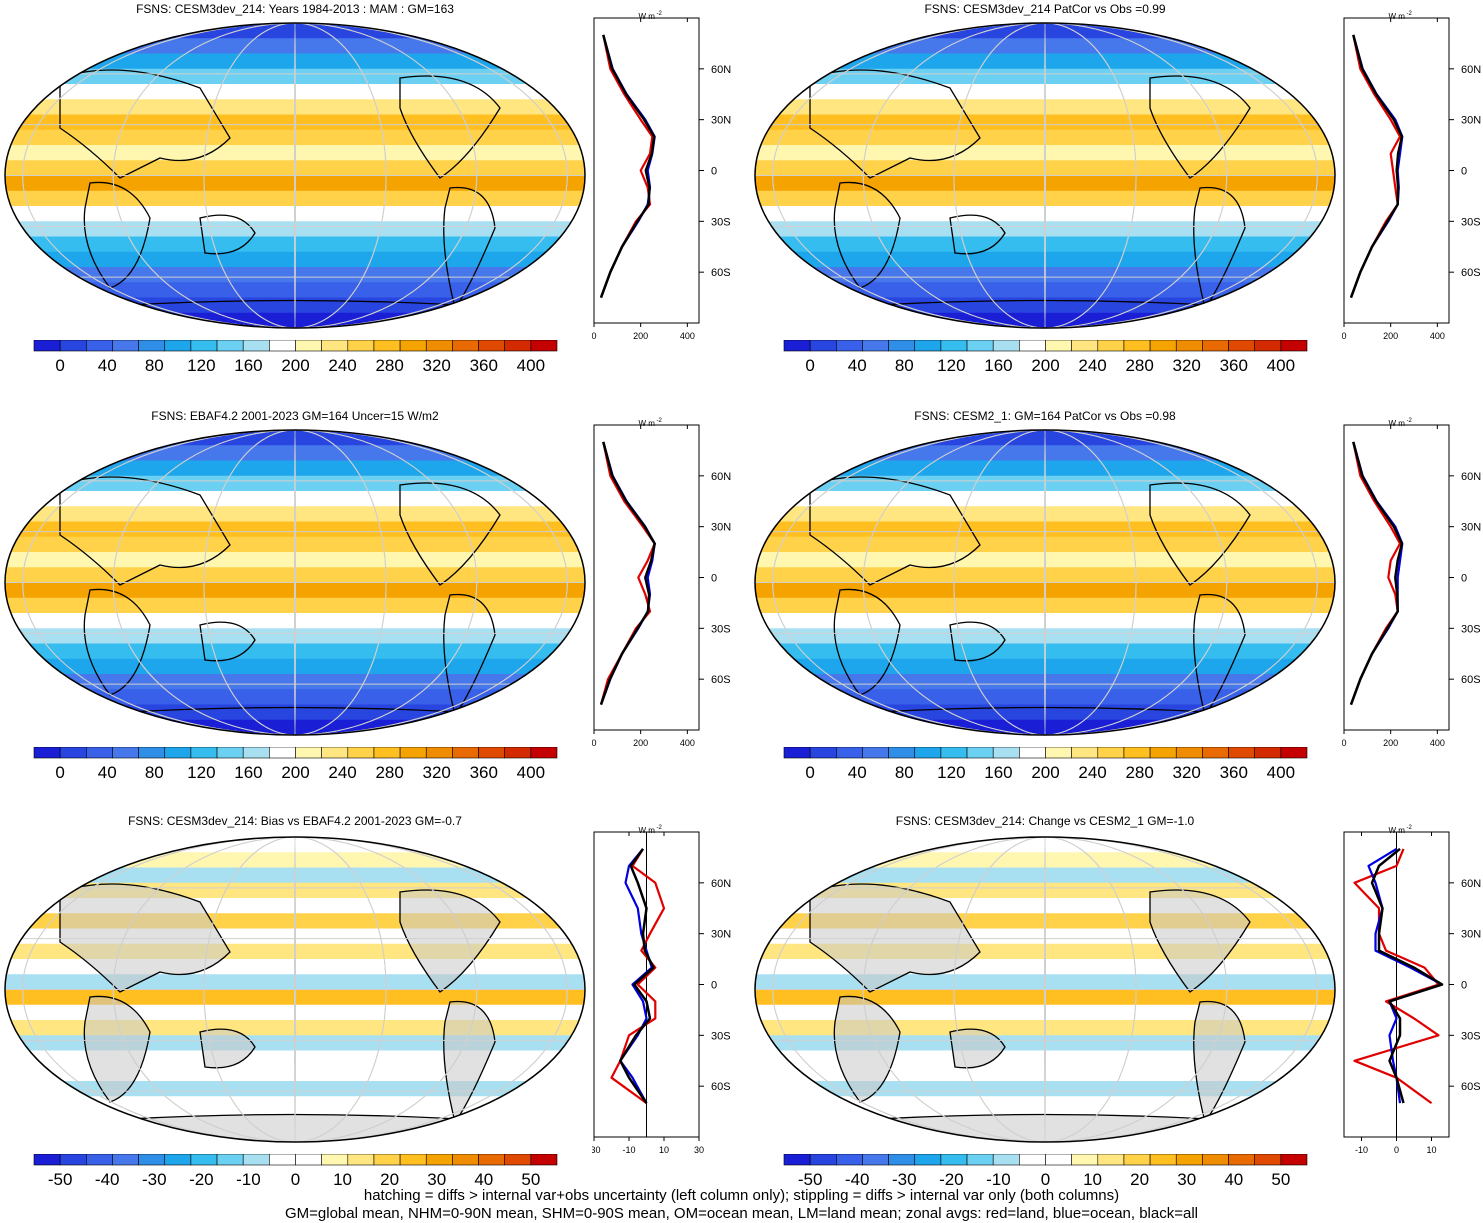 Image resolution: width=1483 pixels, height=1223 pixels. I want to click on zonal-x-tick-label: 400, so click(687, 336).